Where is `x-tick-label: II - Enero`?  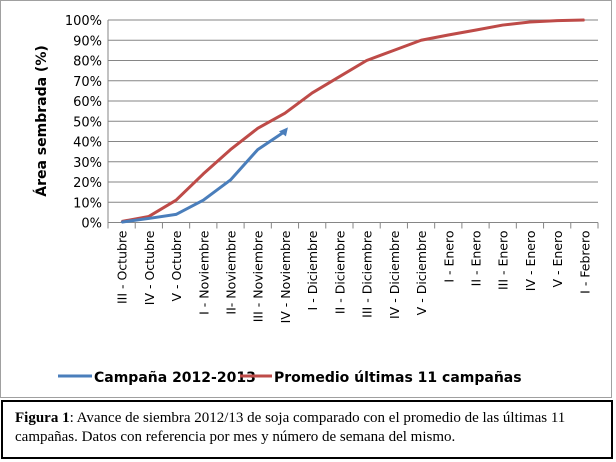
x-tick-label: II - Enero is located at coordinates (476, 259).